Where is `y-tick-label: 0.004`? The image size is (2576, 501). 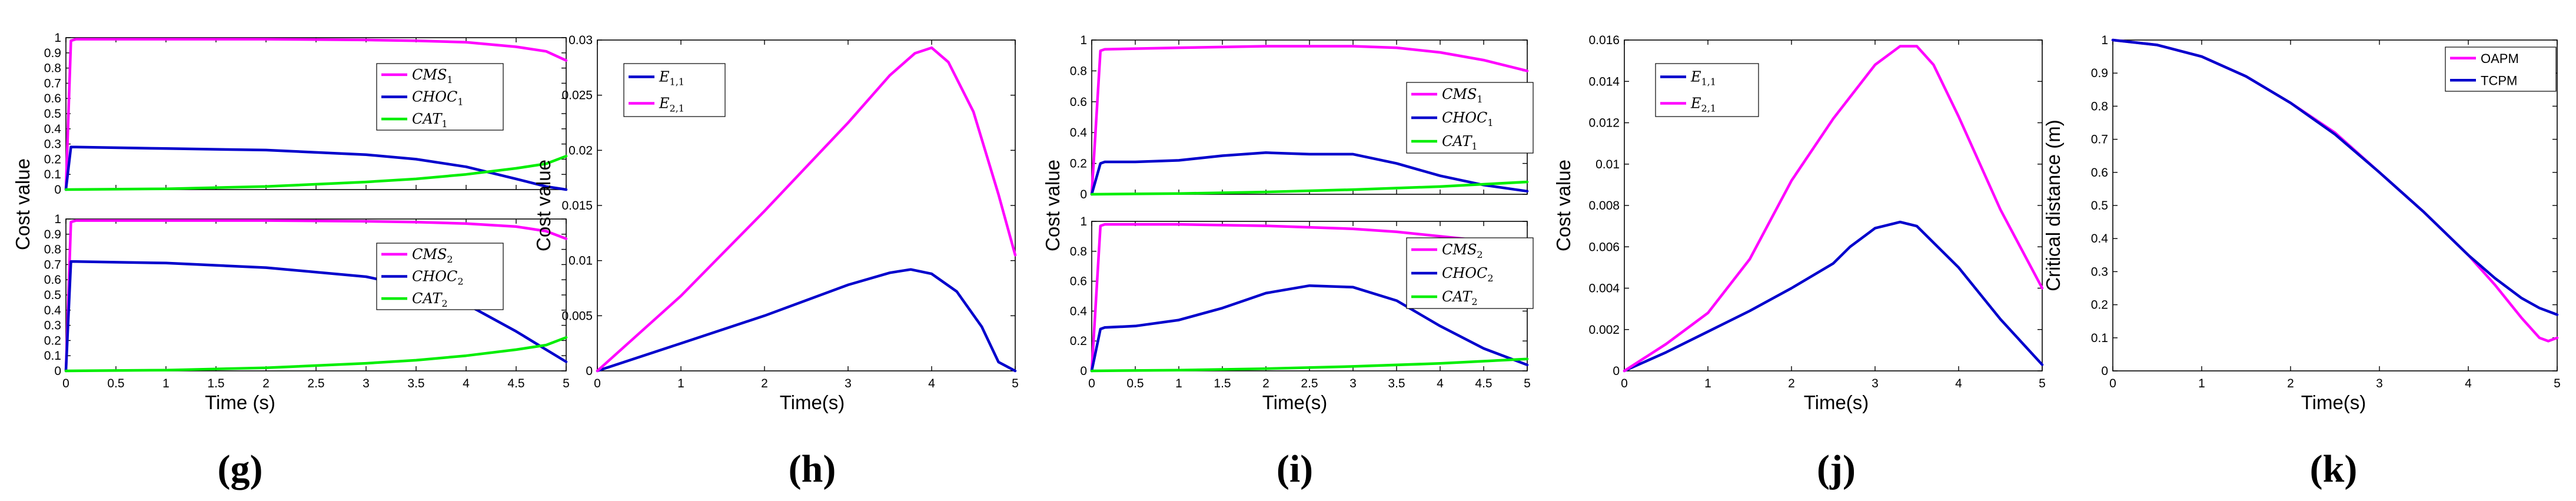
y-tick-label: 0.004 is located at coordinates (1604, 289).